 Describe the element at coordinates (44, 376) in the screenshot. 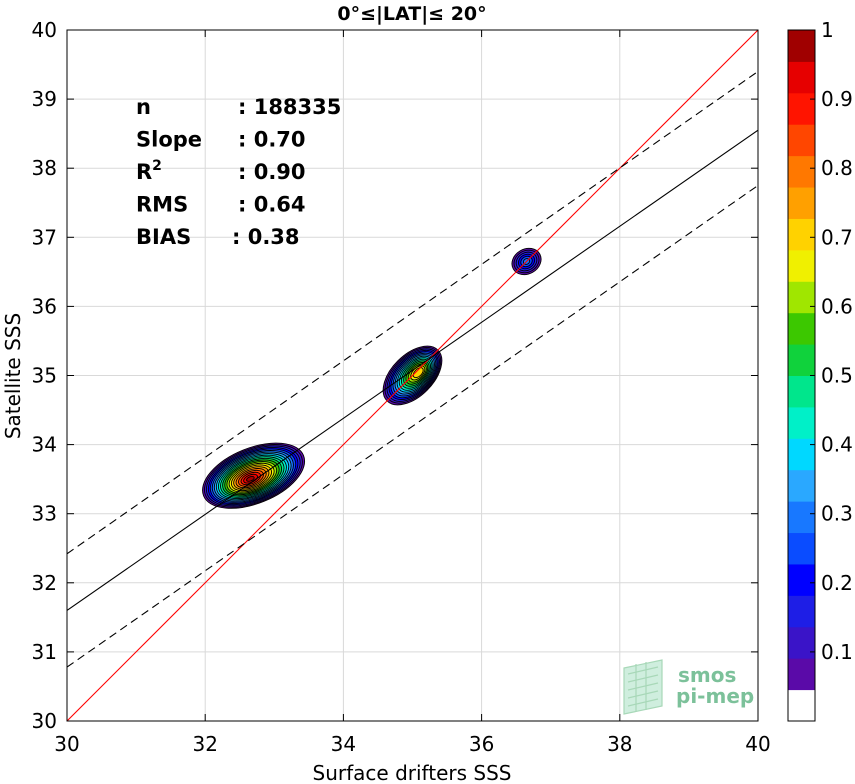

I see `y-tick-label: 35` at that location.